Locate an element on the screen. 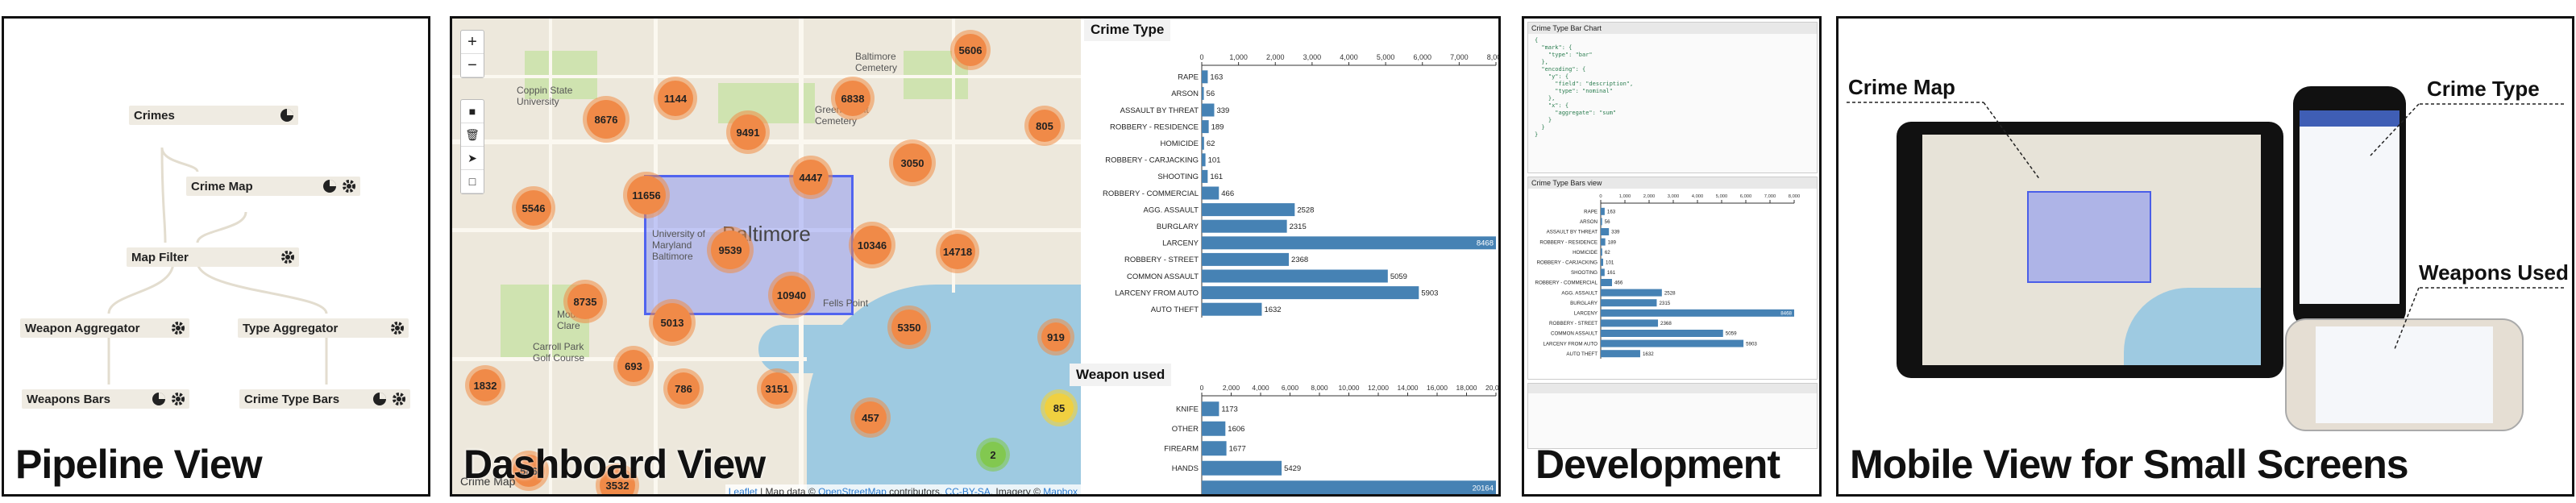  map-cluster-marker: 3151 is located at coordinates (777, 388).